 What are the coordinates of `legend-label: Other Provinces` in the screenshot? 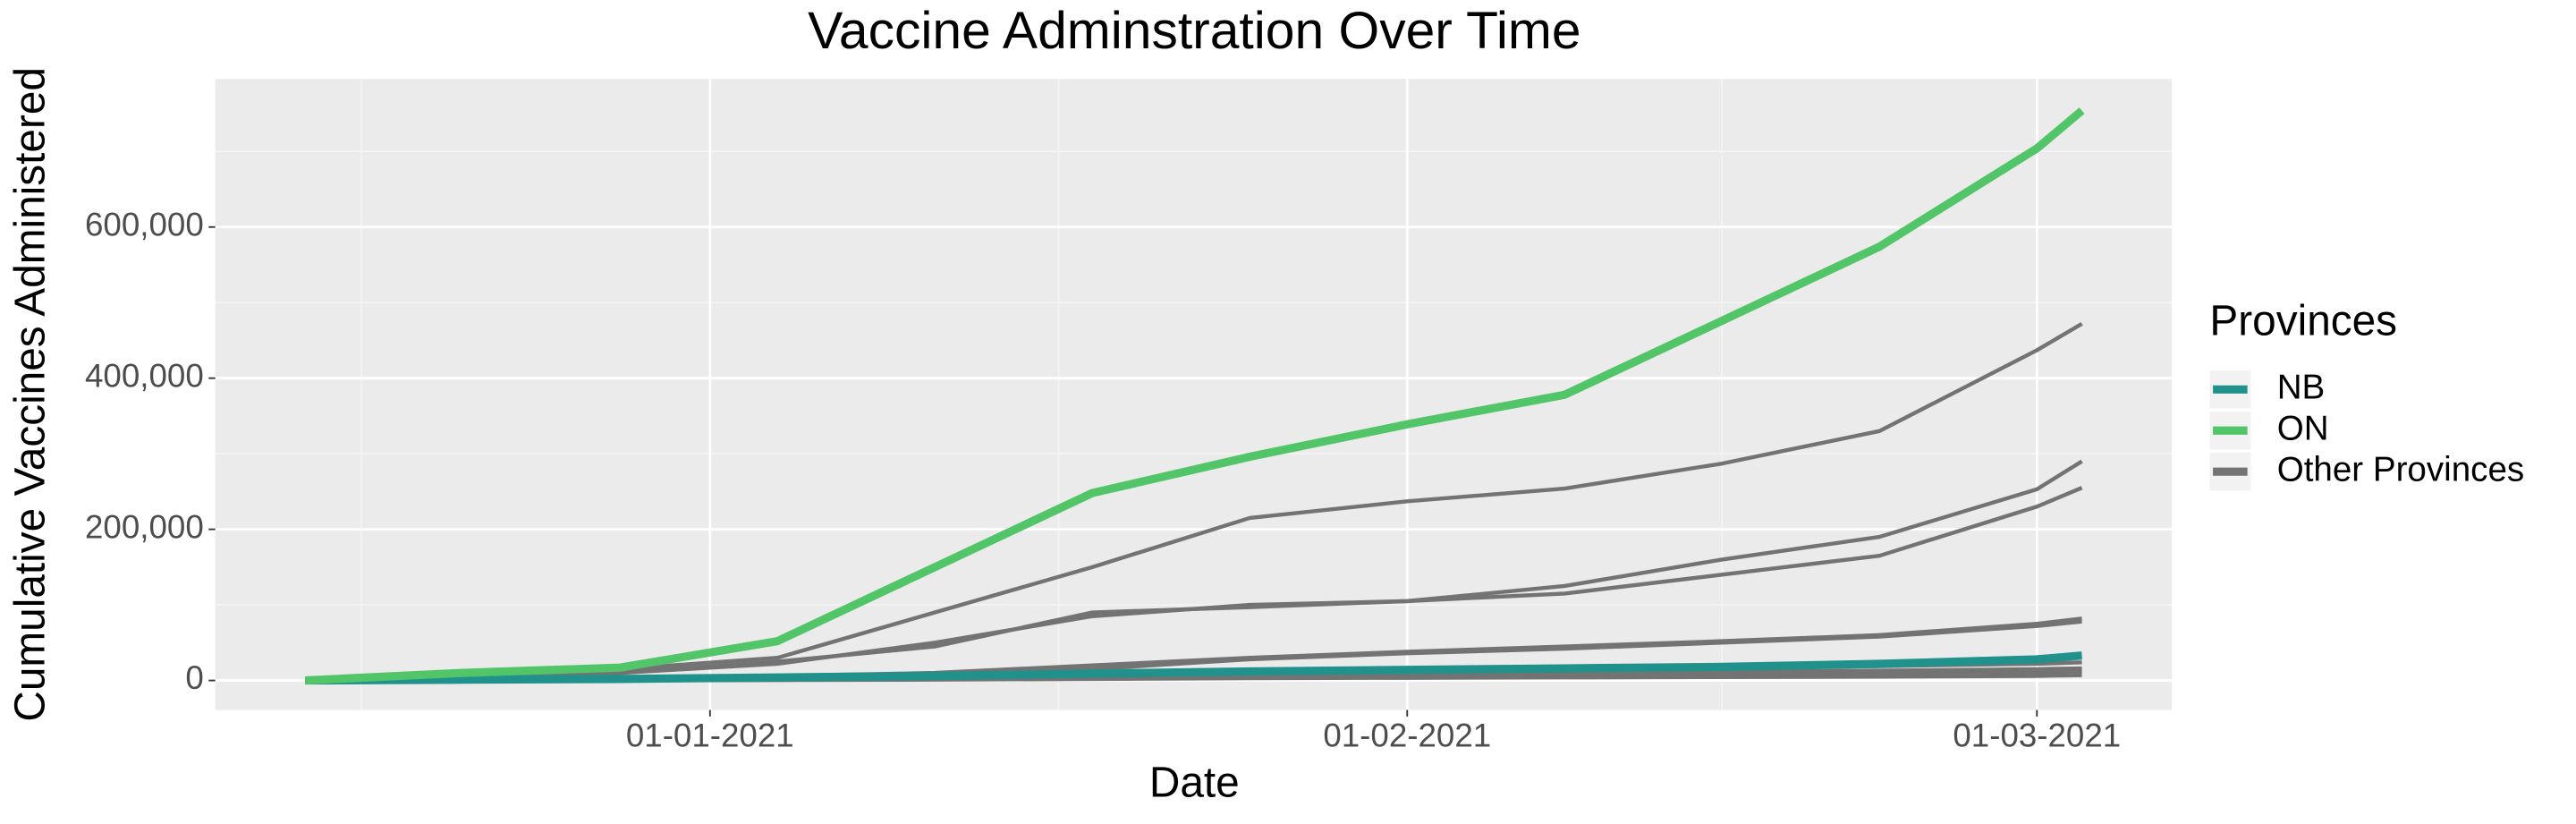 It's located at (2400, 469).